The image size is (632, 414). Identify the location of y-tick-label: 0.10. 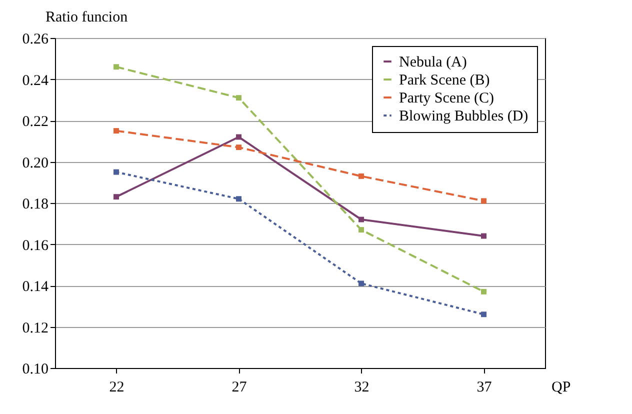
(35, 370).